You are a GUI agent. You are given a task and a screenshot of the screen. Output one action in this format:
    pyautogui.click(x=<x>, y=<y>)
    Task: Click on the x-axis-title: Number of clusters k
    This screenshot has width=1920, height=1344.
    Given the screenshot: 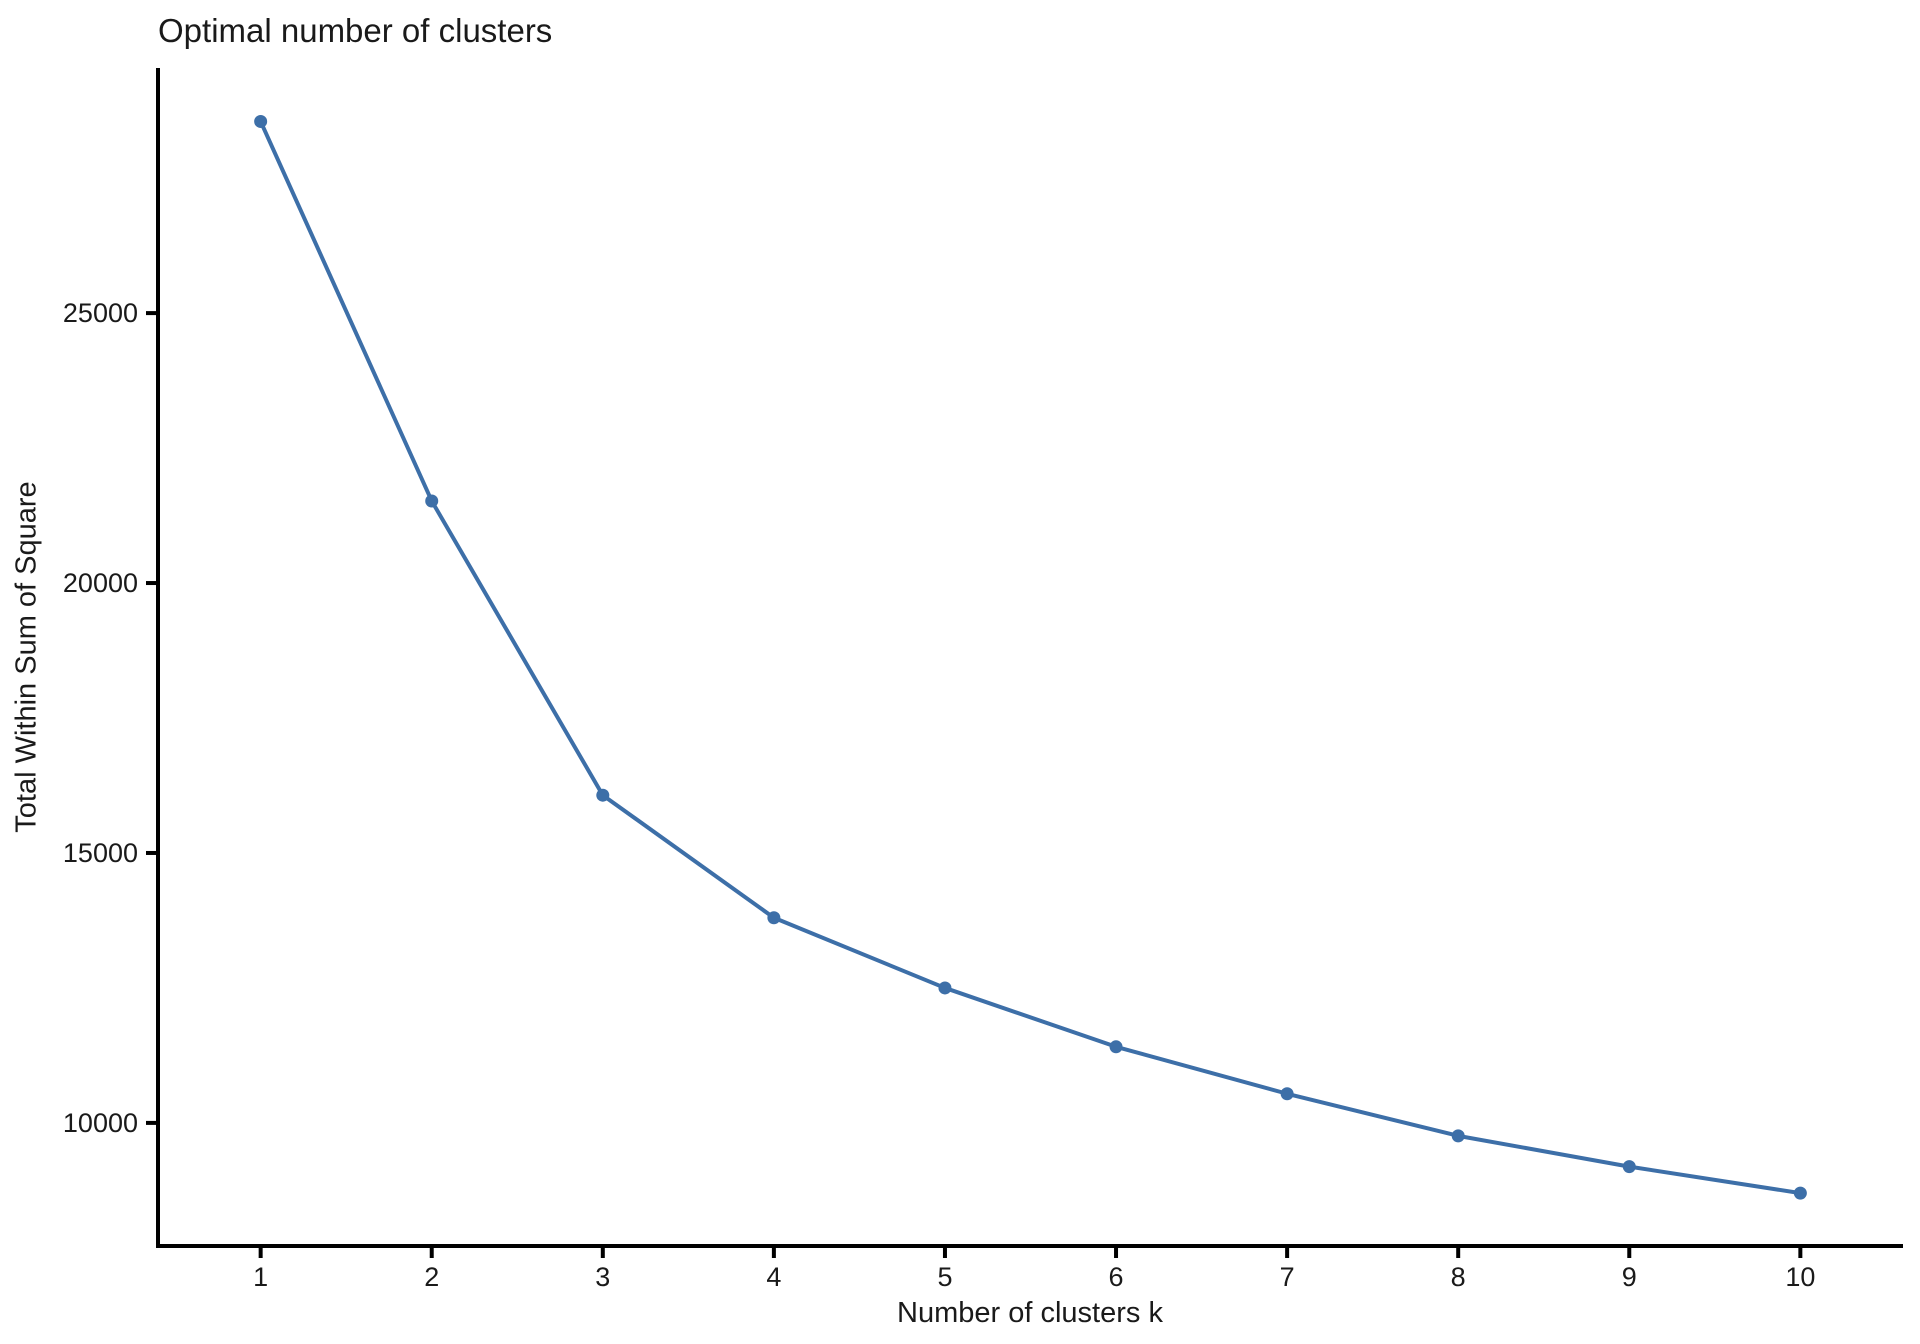 What is the action you would take?
    pyautogui.click(x=1030, y=1313)
    